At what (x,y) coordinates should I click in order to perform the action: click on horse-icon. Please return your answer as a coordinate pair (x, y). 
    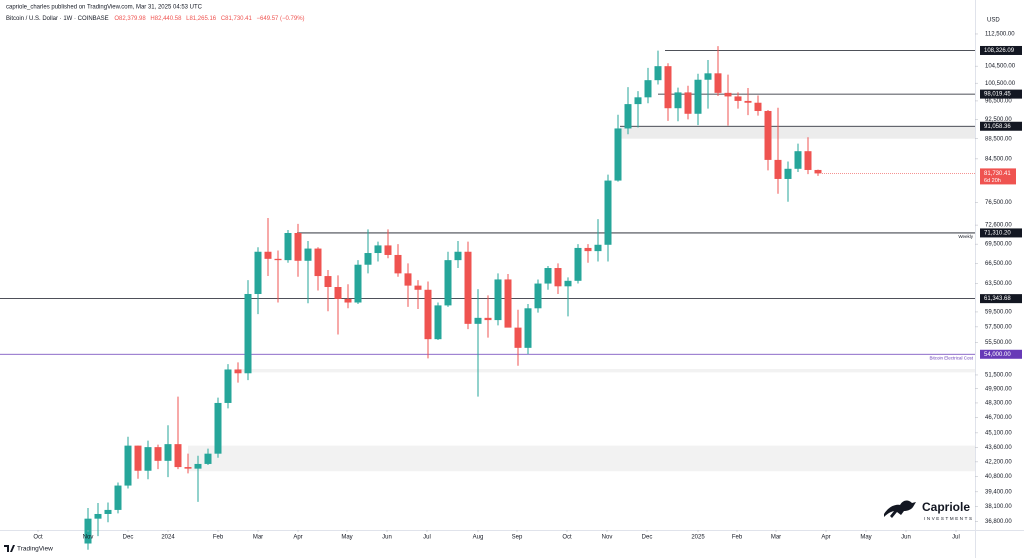
    Looking at the image, I should click on (900, 509).